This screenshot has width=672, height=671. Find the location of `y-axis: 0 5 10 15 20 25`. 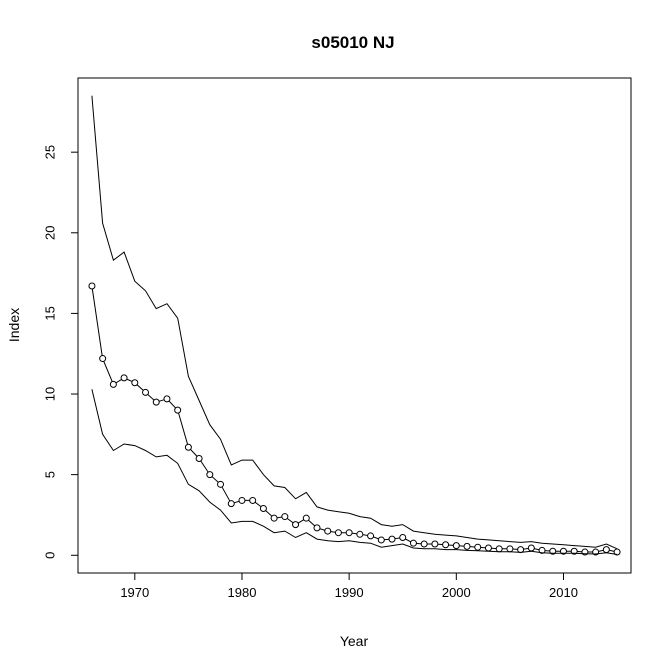

y-axis: 0 5 10 15 20 25 is located at coordinates (60, 352).